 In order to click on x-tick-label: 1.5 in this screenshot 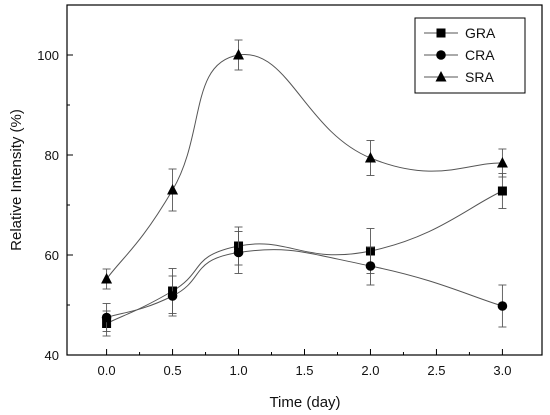, I will do `click(304, 370)`.